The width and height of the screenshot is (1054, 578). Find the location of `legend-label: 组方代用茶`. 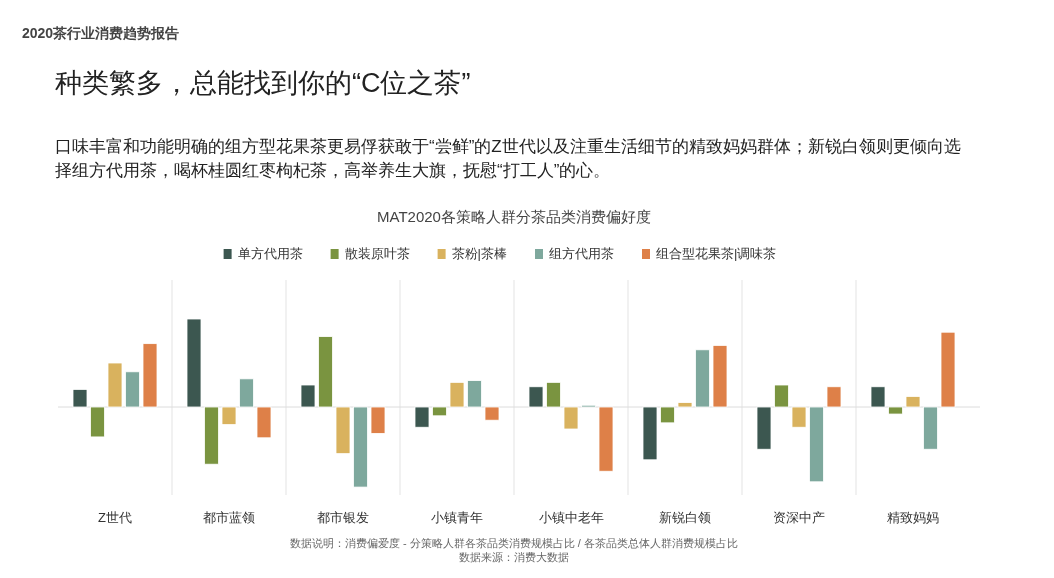

legend-label: 组方代用茶 is located at coordinates (581, 253).